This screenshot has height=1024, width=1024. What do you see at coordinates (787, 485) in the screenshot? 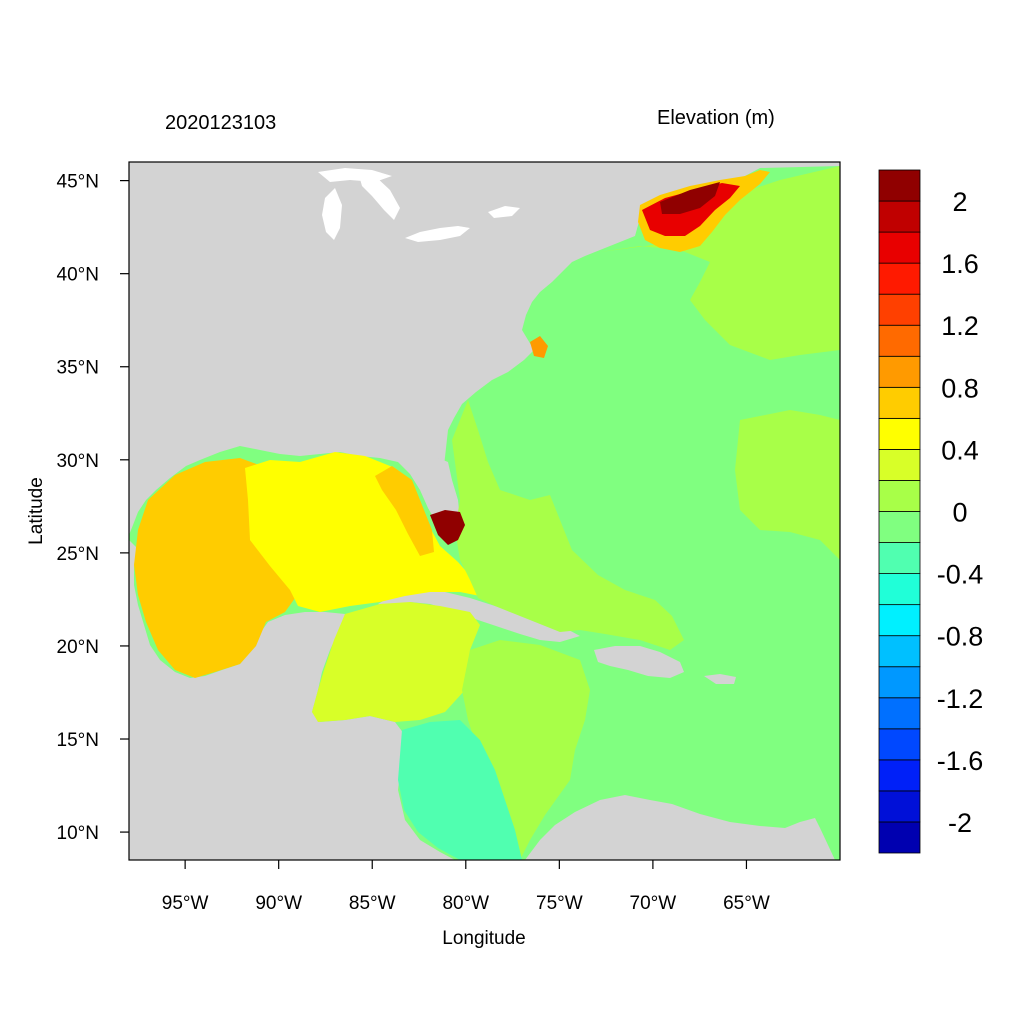
I see `gulf-stream-east-water` at bounding box center [787, 485].